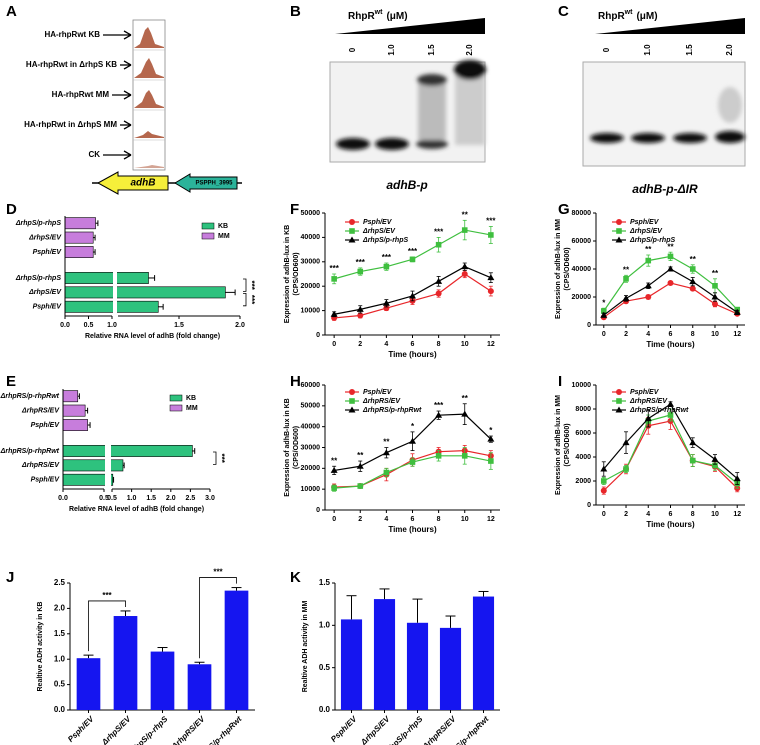  Describe the element at coordinates (325, 667) in the screenshot. I see `y-tick-label: 0.5` at that location.